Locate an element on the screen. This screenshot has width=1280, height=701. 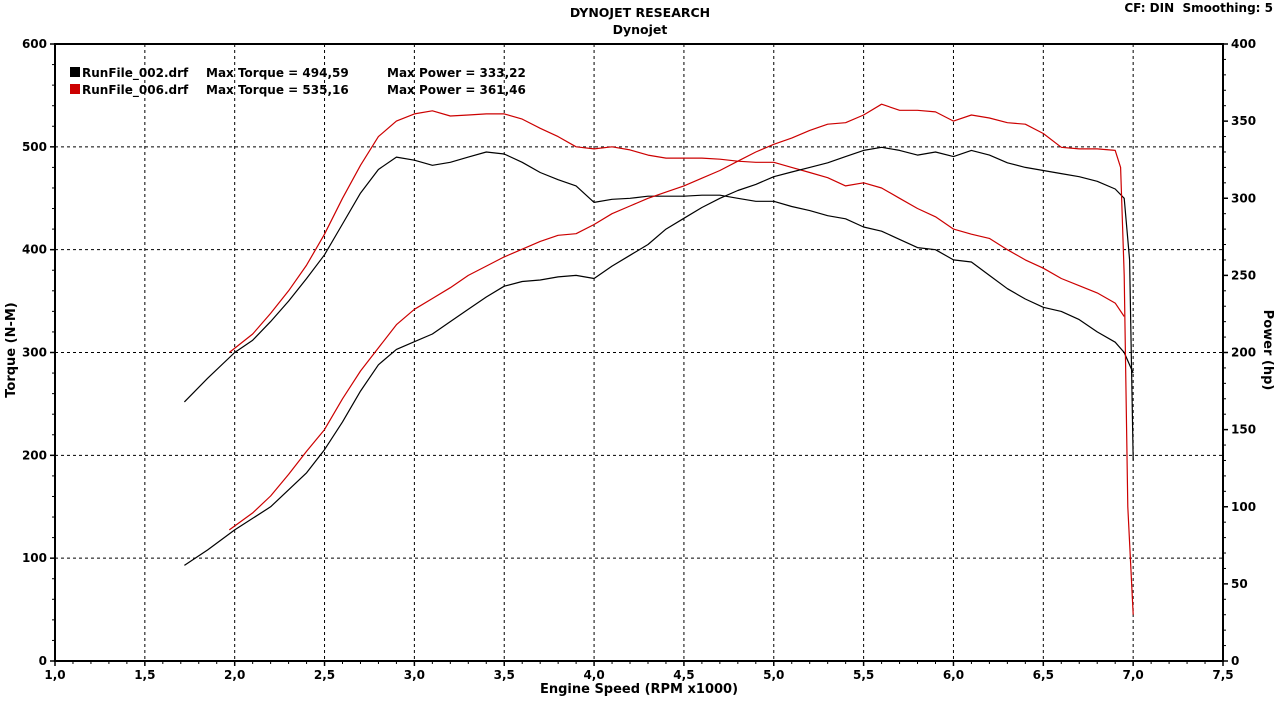
y-right-tick-label: 150 is located at coordinates (1243, 430).